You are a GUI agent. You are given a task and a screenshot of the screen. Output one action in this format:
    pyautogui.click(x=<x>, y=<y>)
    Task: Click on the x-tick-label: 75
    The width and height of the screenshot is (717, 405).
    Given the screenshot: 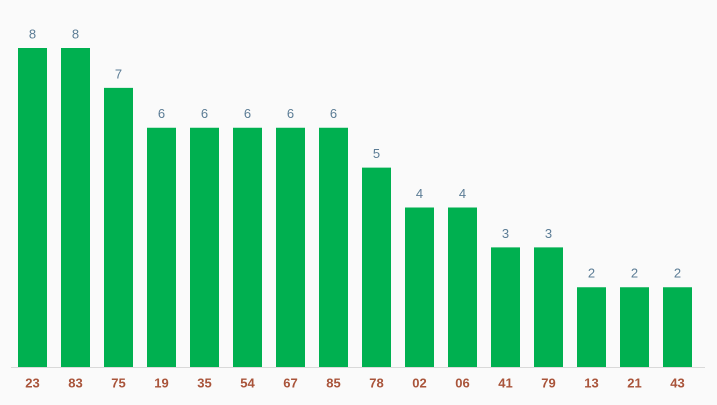 What is the action you would take?
    pyautogui.click(x=118, y=382)
    